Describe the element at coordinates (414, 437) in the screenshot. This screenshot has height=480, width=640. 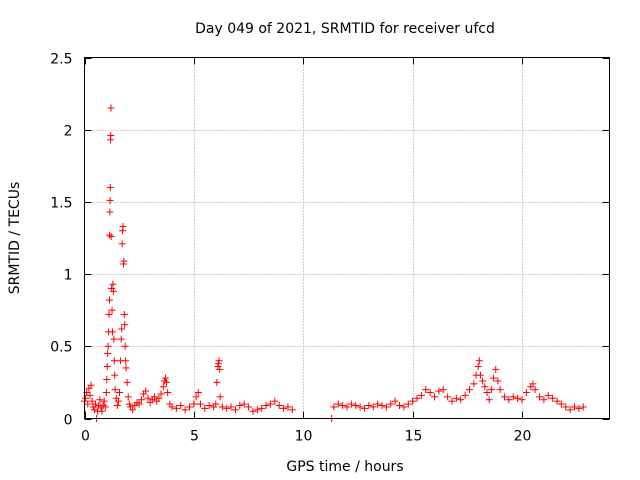
I see `x-tick-label: 15` at that location.